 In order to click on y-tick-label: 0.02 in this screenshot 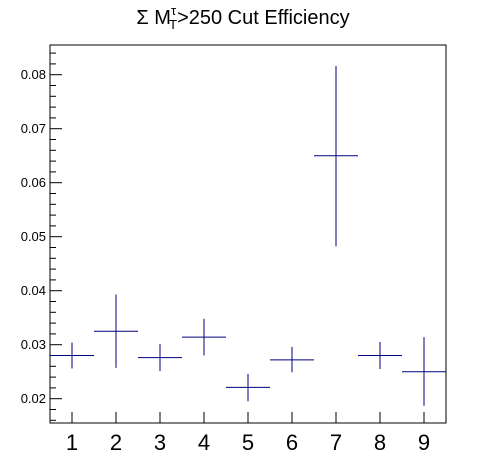, I will do `click(33, 398)`.